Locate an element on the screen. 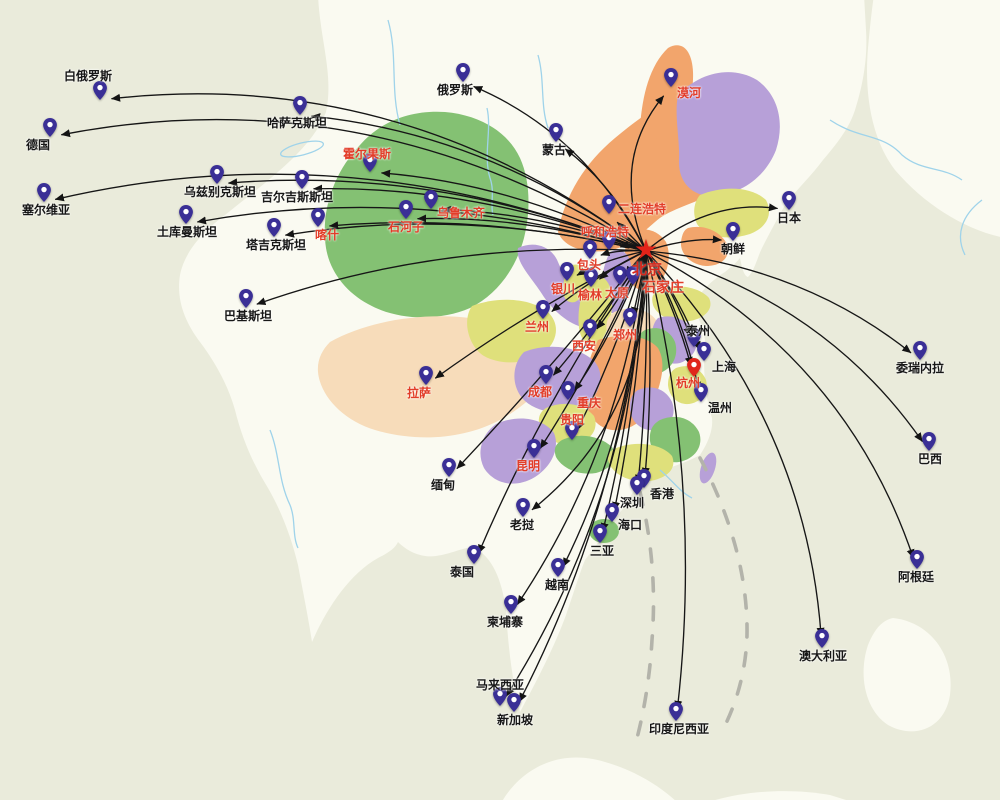  label-khorgos: 霍尔果斯 is located at coordinates (367, 154).